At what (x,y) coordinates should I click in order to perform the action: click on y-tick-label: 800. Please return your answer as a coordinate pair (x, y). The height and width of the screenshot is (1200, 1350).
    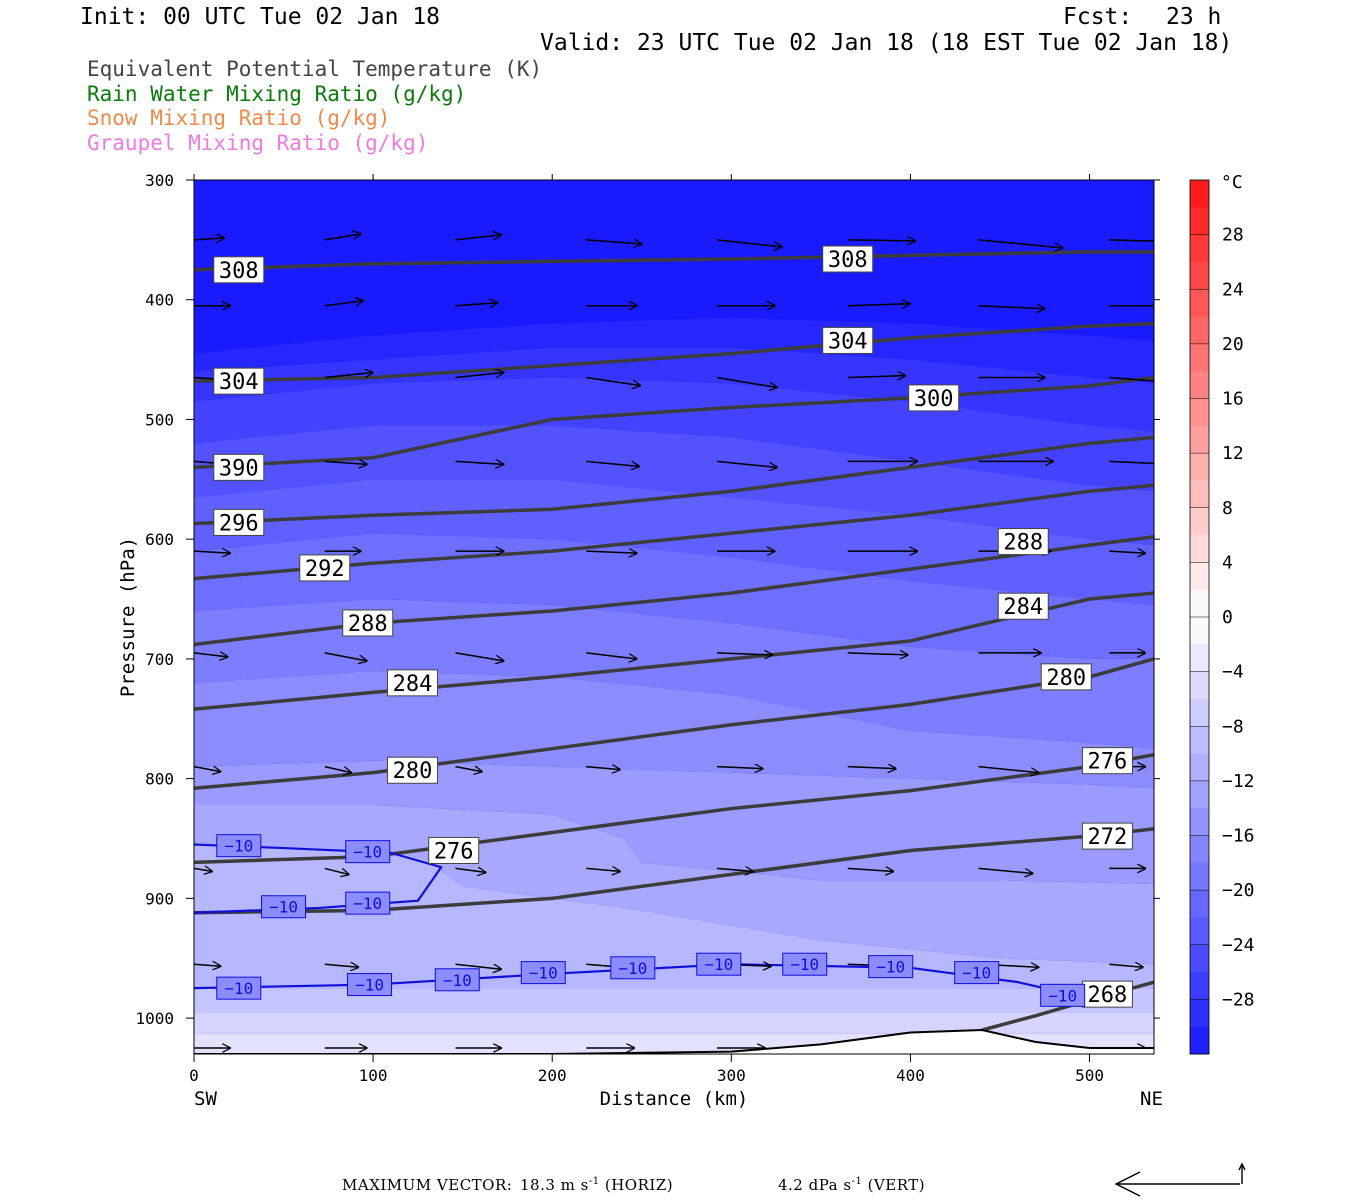
    Looking at the image, I should click on (159, 779).